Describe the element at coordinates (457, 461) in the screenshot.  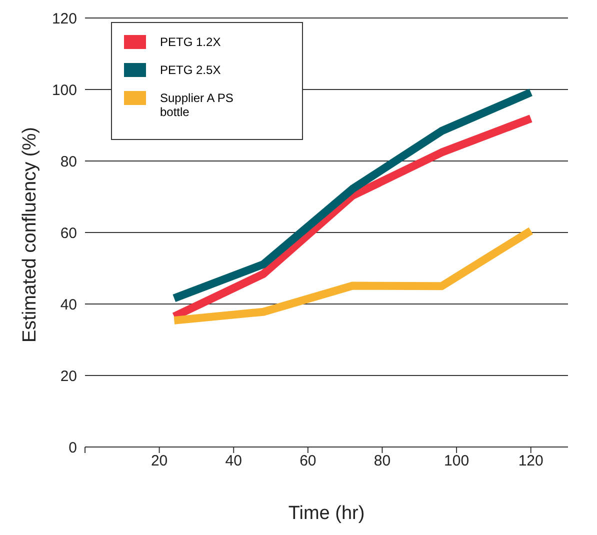
I see `x-tick-label: 100` at that location.